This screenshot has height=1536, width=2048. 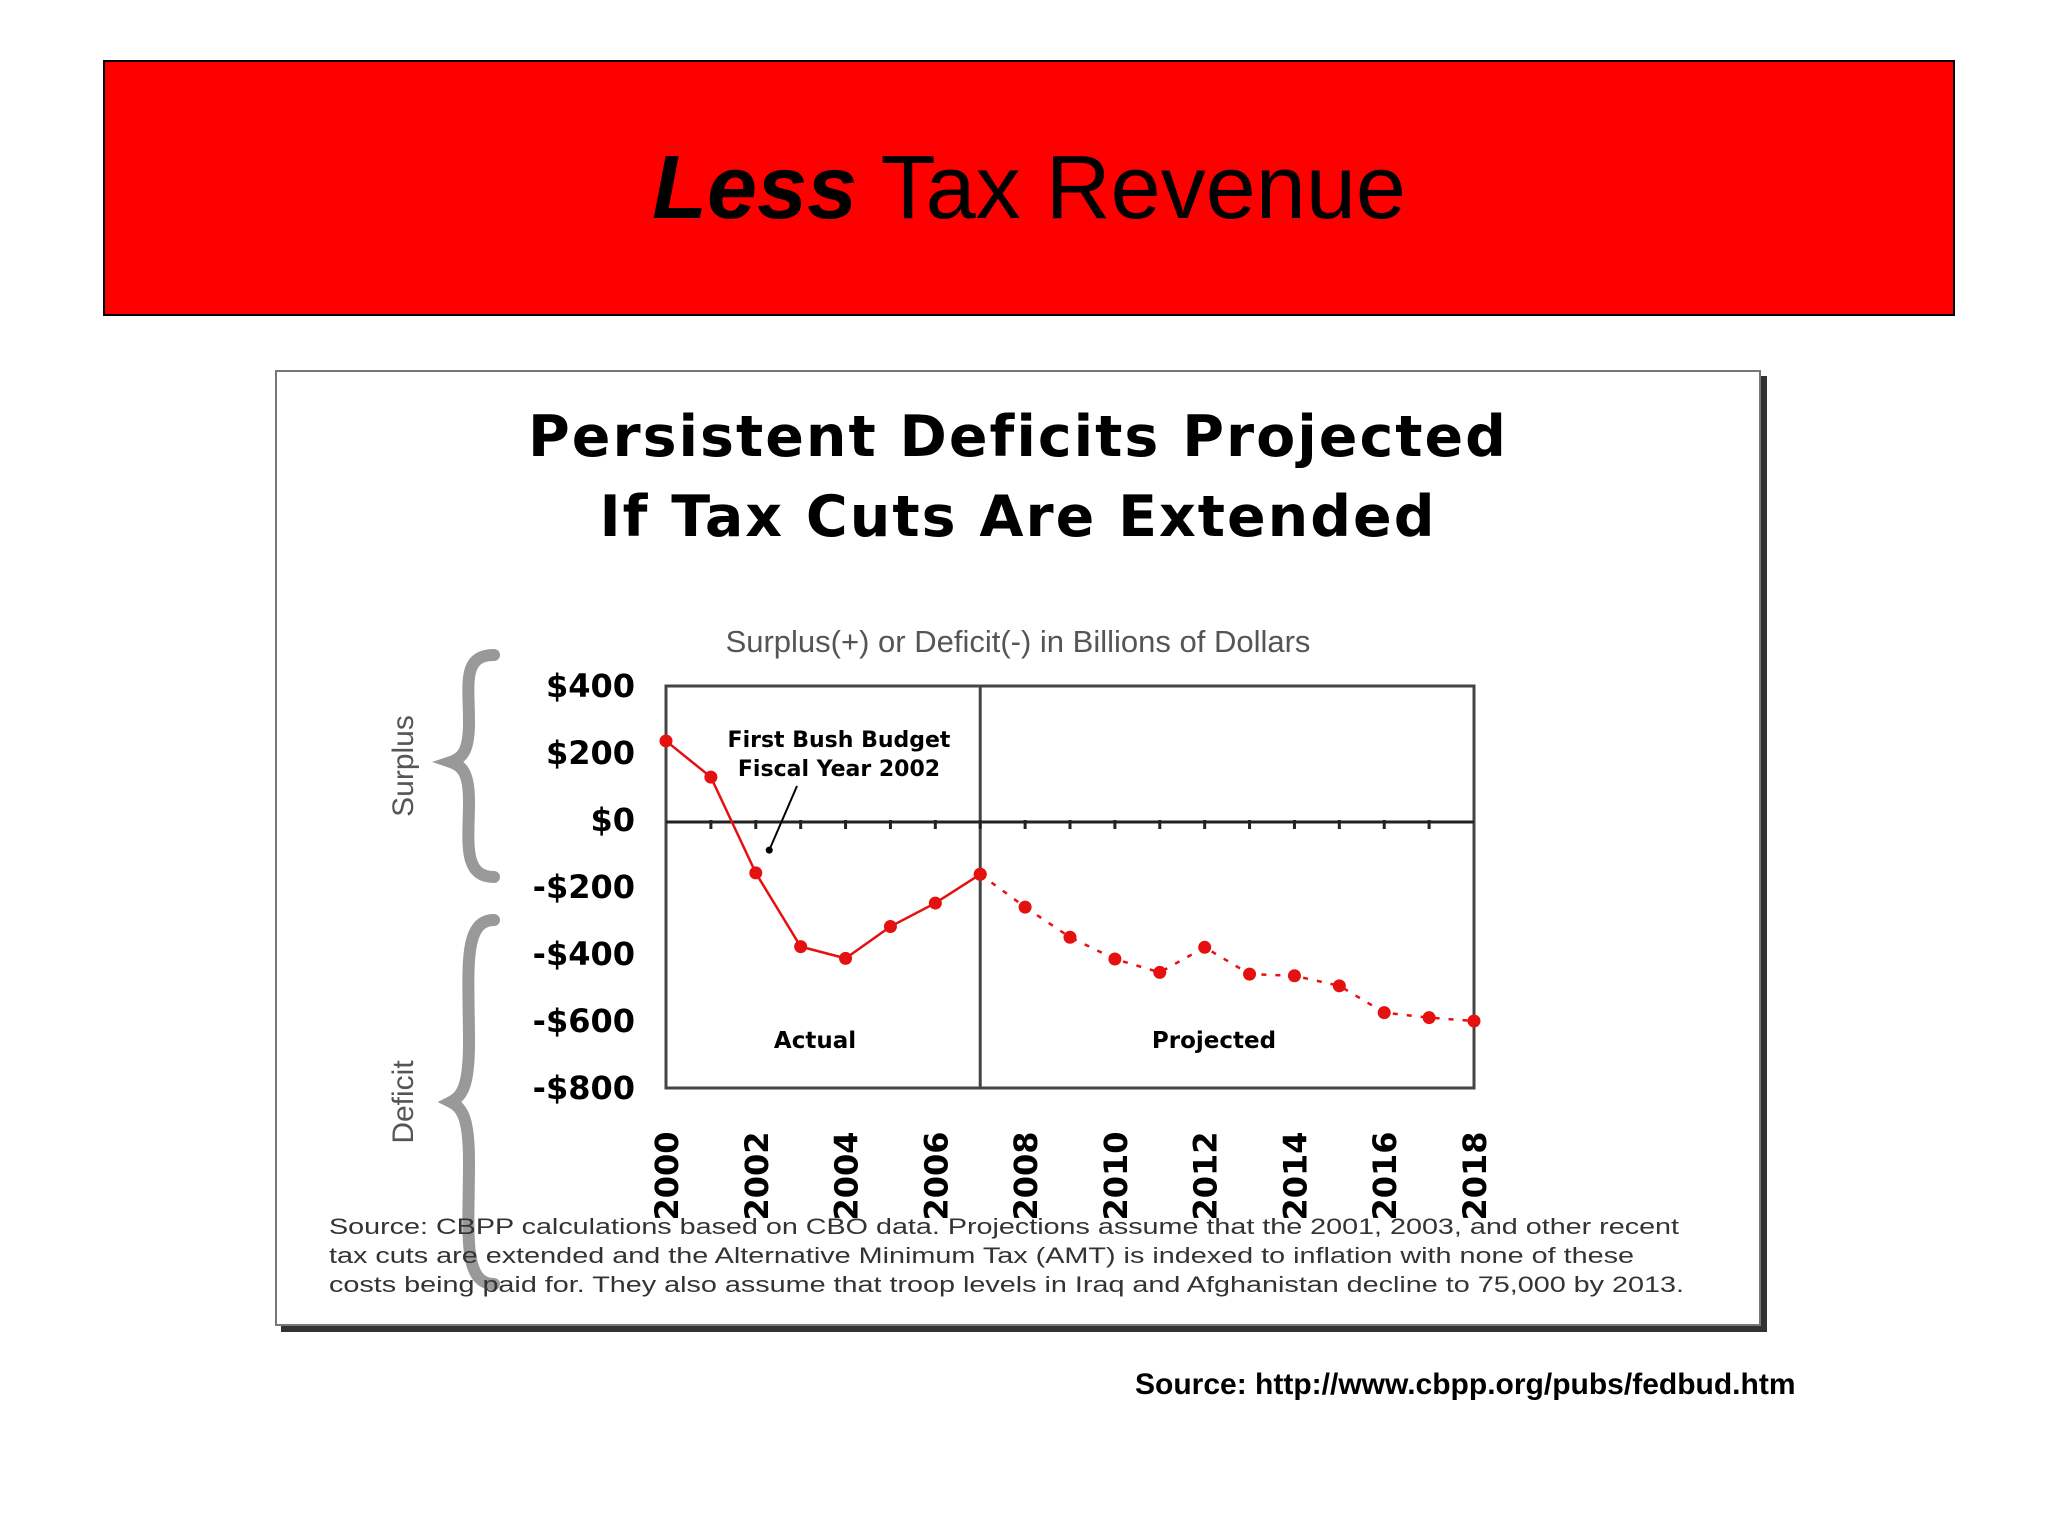 What do you see at coordinates (1017, 517) in the screenshot?
I see `chart-title-line2: If Tax Cuts Are Extended` at bounding box center [1017, 517].